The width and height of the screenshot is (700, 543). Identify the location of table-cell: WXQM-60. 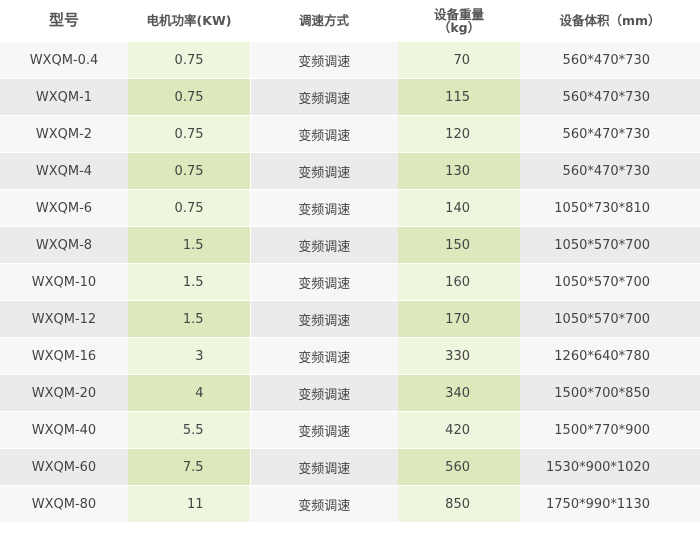
(64, 467).